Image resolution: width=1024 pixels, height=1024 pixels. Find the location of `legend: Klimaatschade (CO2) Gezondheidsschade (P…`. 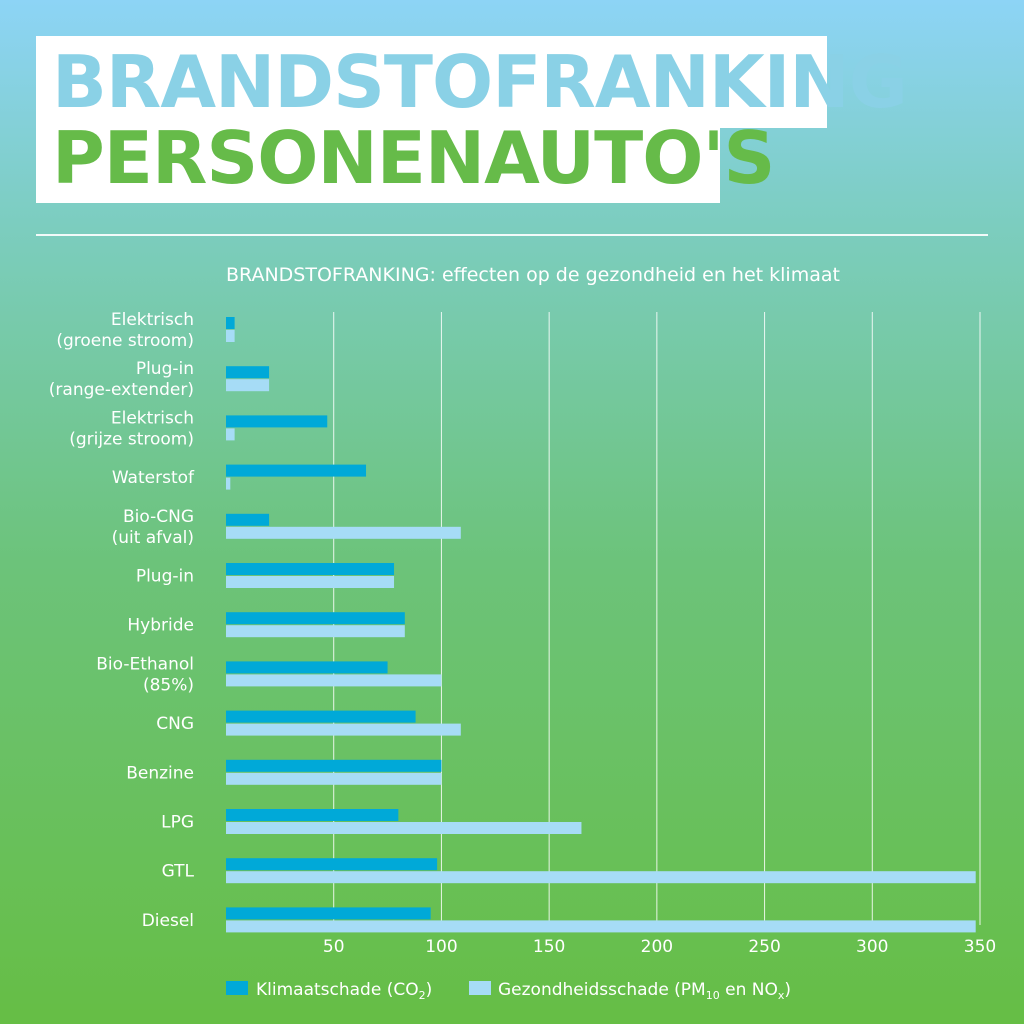

legend: Klimaatschade (CO2) Gezondheidsschade (P… is located at coordinates (508, 991).